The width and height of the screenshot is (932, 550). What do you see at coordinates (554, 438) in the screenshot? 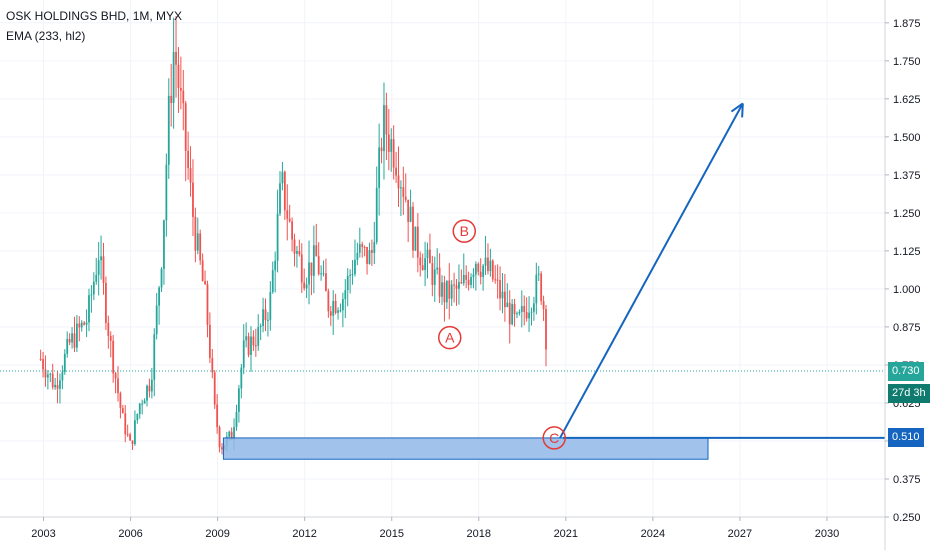
I see `wave-label-c: C` at bounding box center [554, 438].